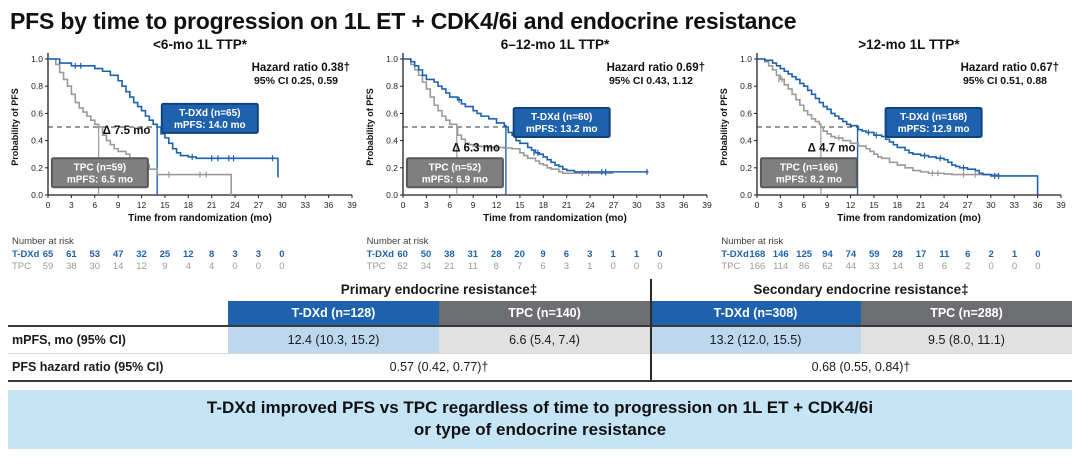 The image size is (1080, 476). I want to click on tdxd-box-value: mPFS: 12.9 mo, so click(934, 129).